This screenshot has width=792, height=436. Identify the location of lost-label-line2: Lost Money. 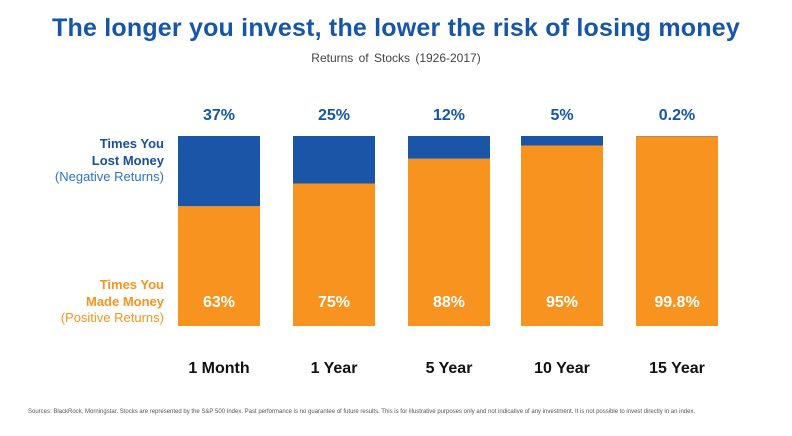
(127, 160).